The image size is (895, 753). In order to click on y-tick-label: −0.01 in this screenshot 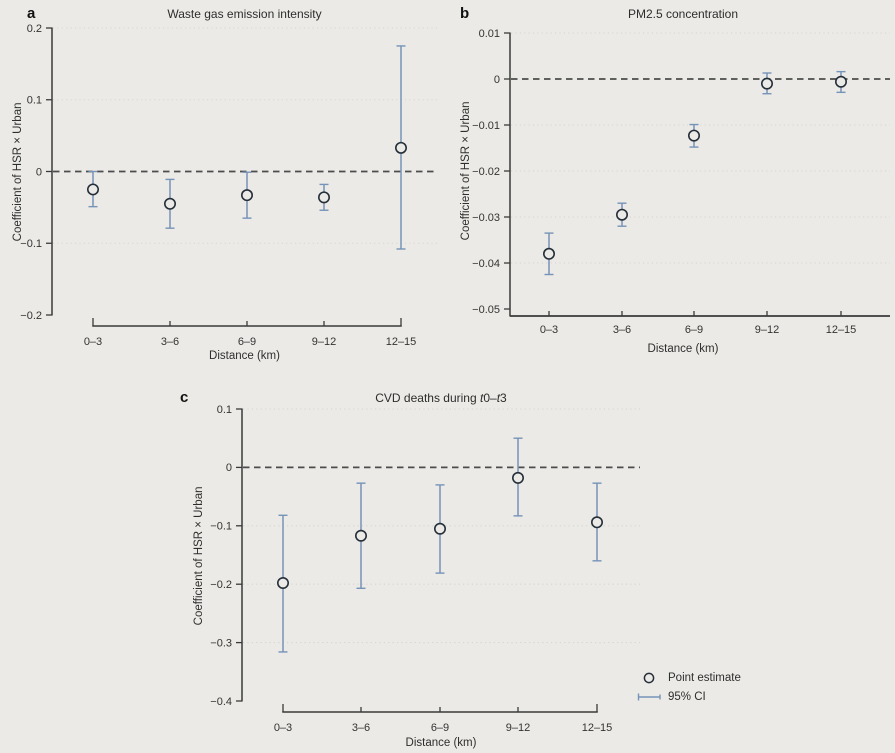, I will do `click(486, 126)`.